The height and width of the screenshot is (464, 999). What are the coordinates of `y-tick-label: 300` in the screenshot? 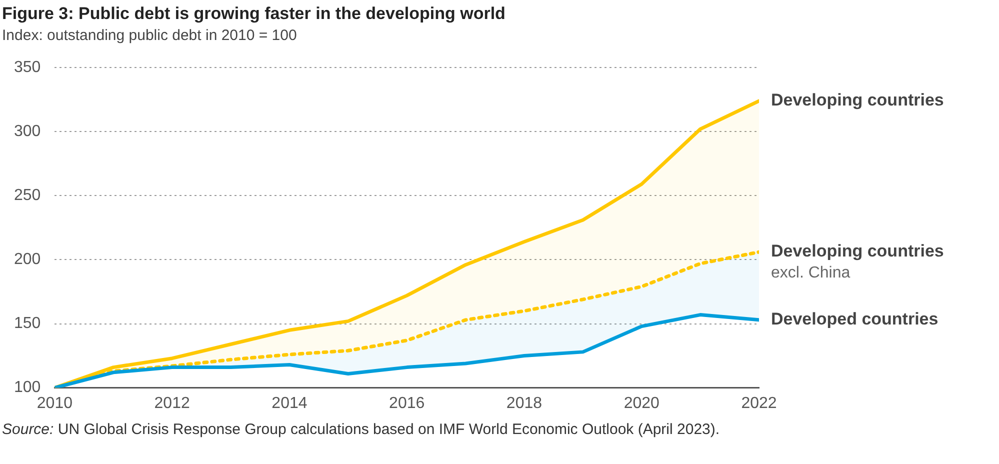 It's located at (27, 131).